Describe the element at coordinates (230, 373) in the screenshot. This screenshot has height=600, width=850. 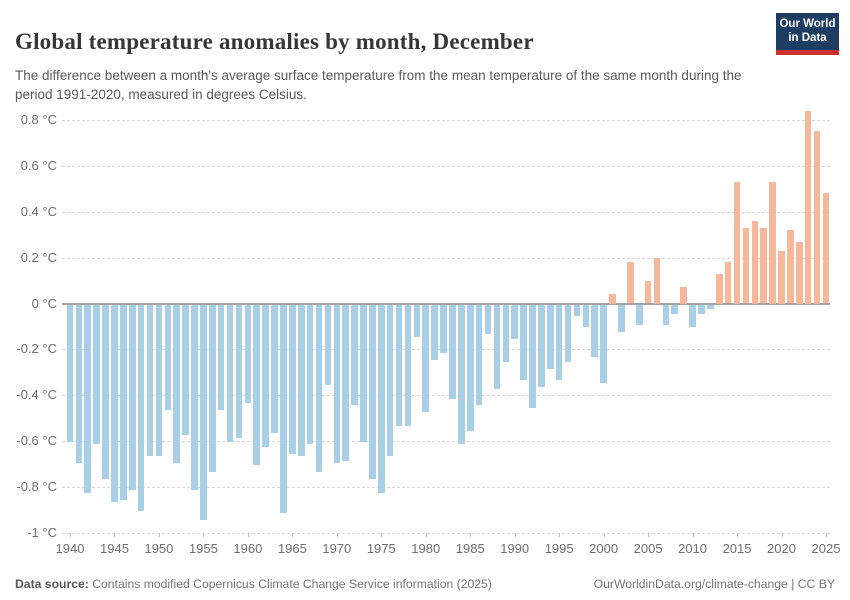
I see `bar-1958` at that location.